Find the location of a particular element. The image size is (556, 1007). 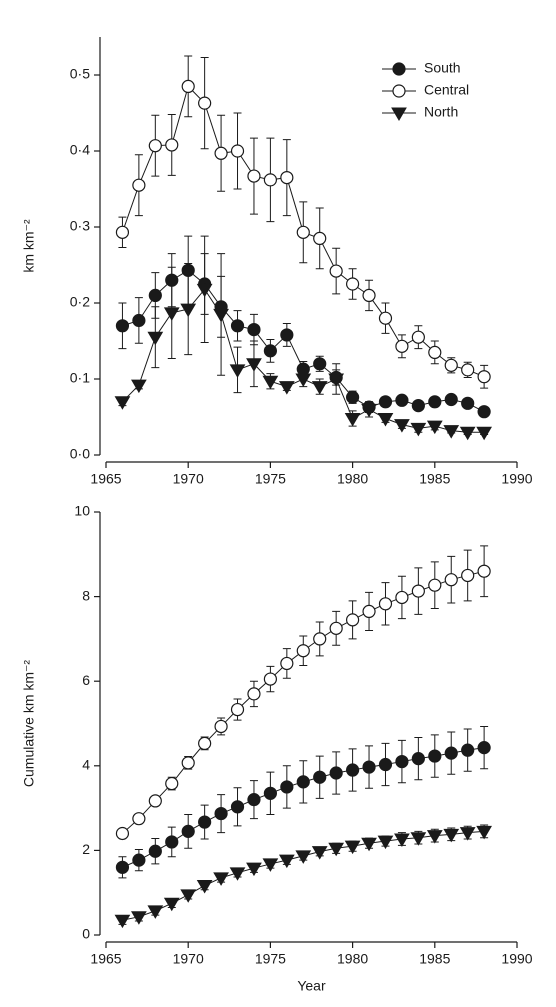

y-tick-label: 2 is located at coordinates (86, 849).